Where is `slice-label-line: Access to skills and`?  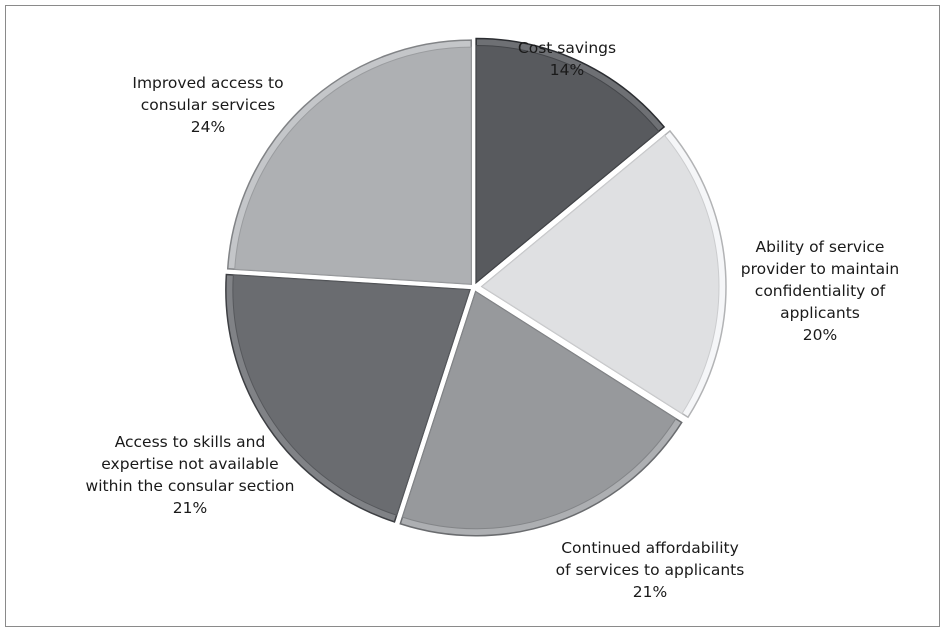 slice-label-line: Access to skills and is located at coordinates (190, 442).